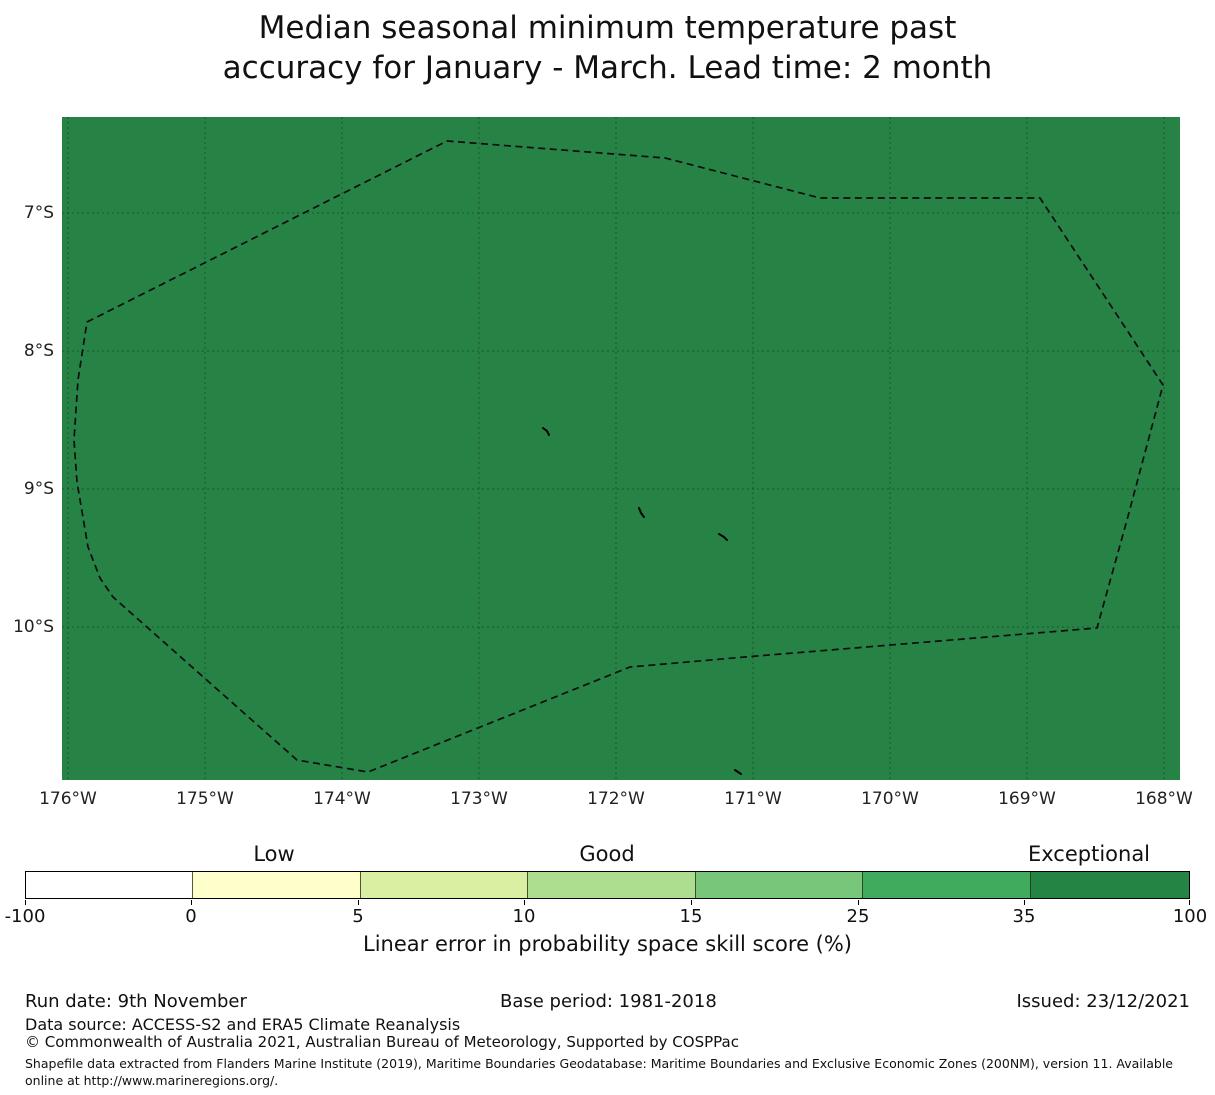 This screenshot has height=1095, width=1215. What do you see at coordinates (68, 799) in the screenshot?
I see `x-tick-176w: 176°W` at bounding box center [68, 799].